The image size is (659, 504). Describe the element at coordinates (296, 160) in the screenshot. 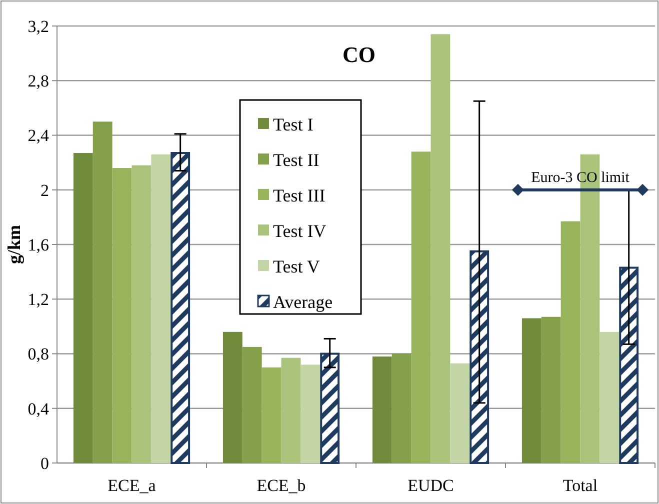

I see `legend-label: Test II` at that location.